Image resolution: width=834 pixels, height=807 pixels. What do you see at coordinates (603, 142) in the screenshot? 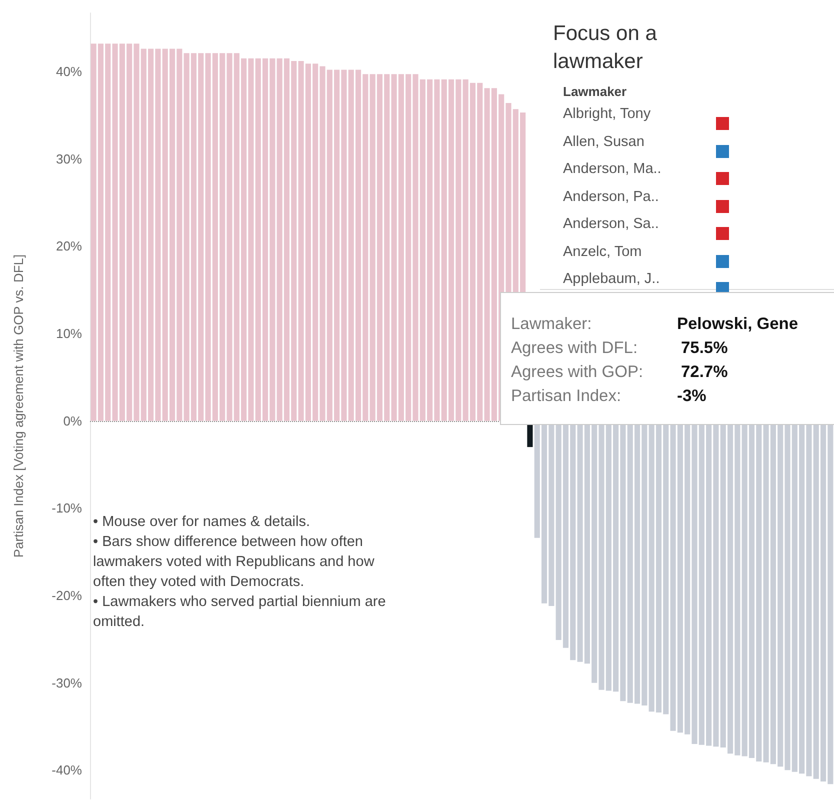
I see `annotation: Allen, Susan` at bounding box center [603, 142].